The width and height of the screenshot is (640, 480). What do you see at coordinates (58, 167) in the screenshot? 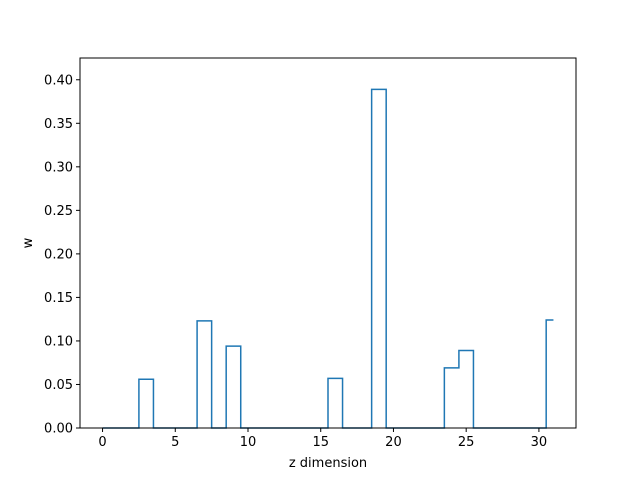
I see `y-tick-label: 0.30` at bounding box center [58, 167].